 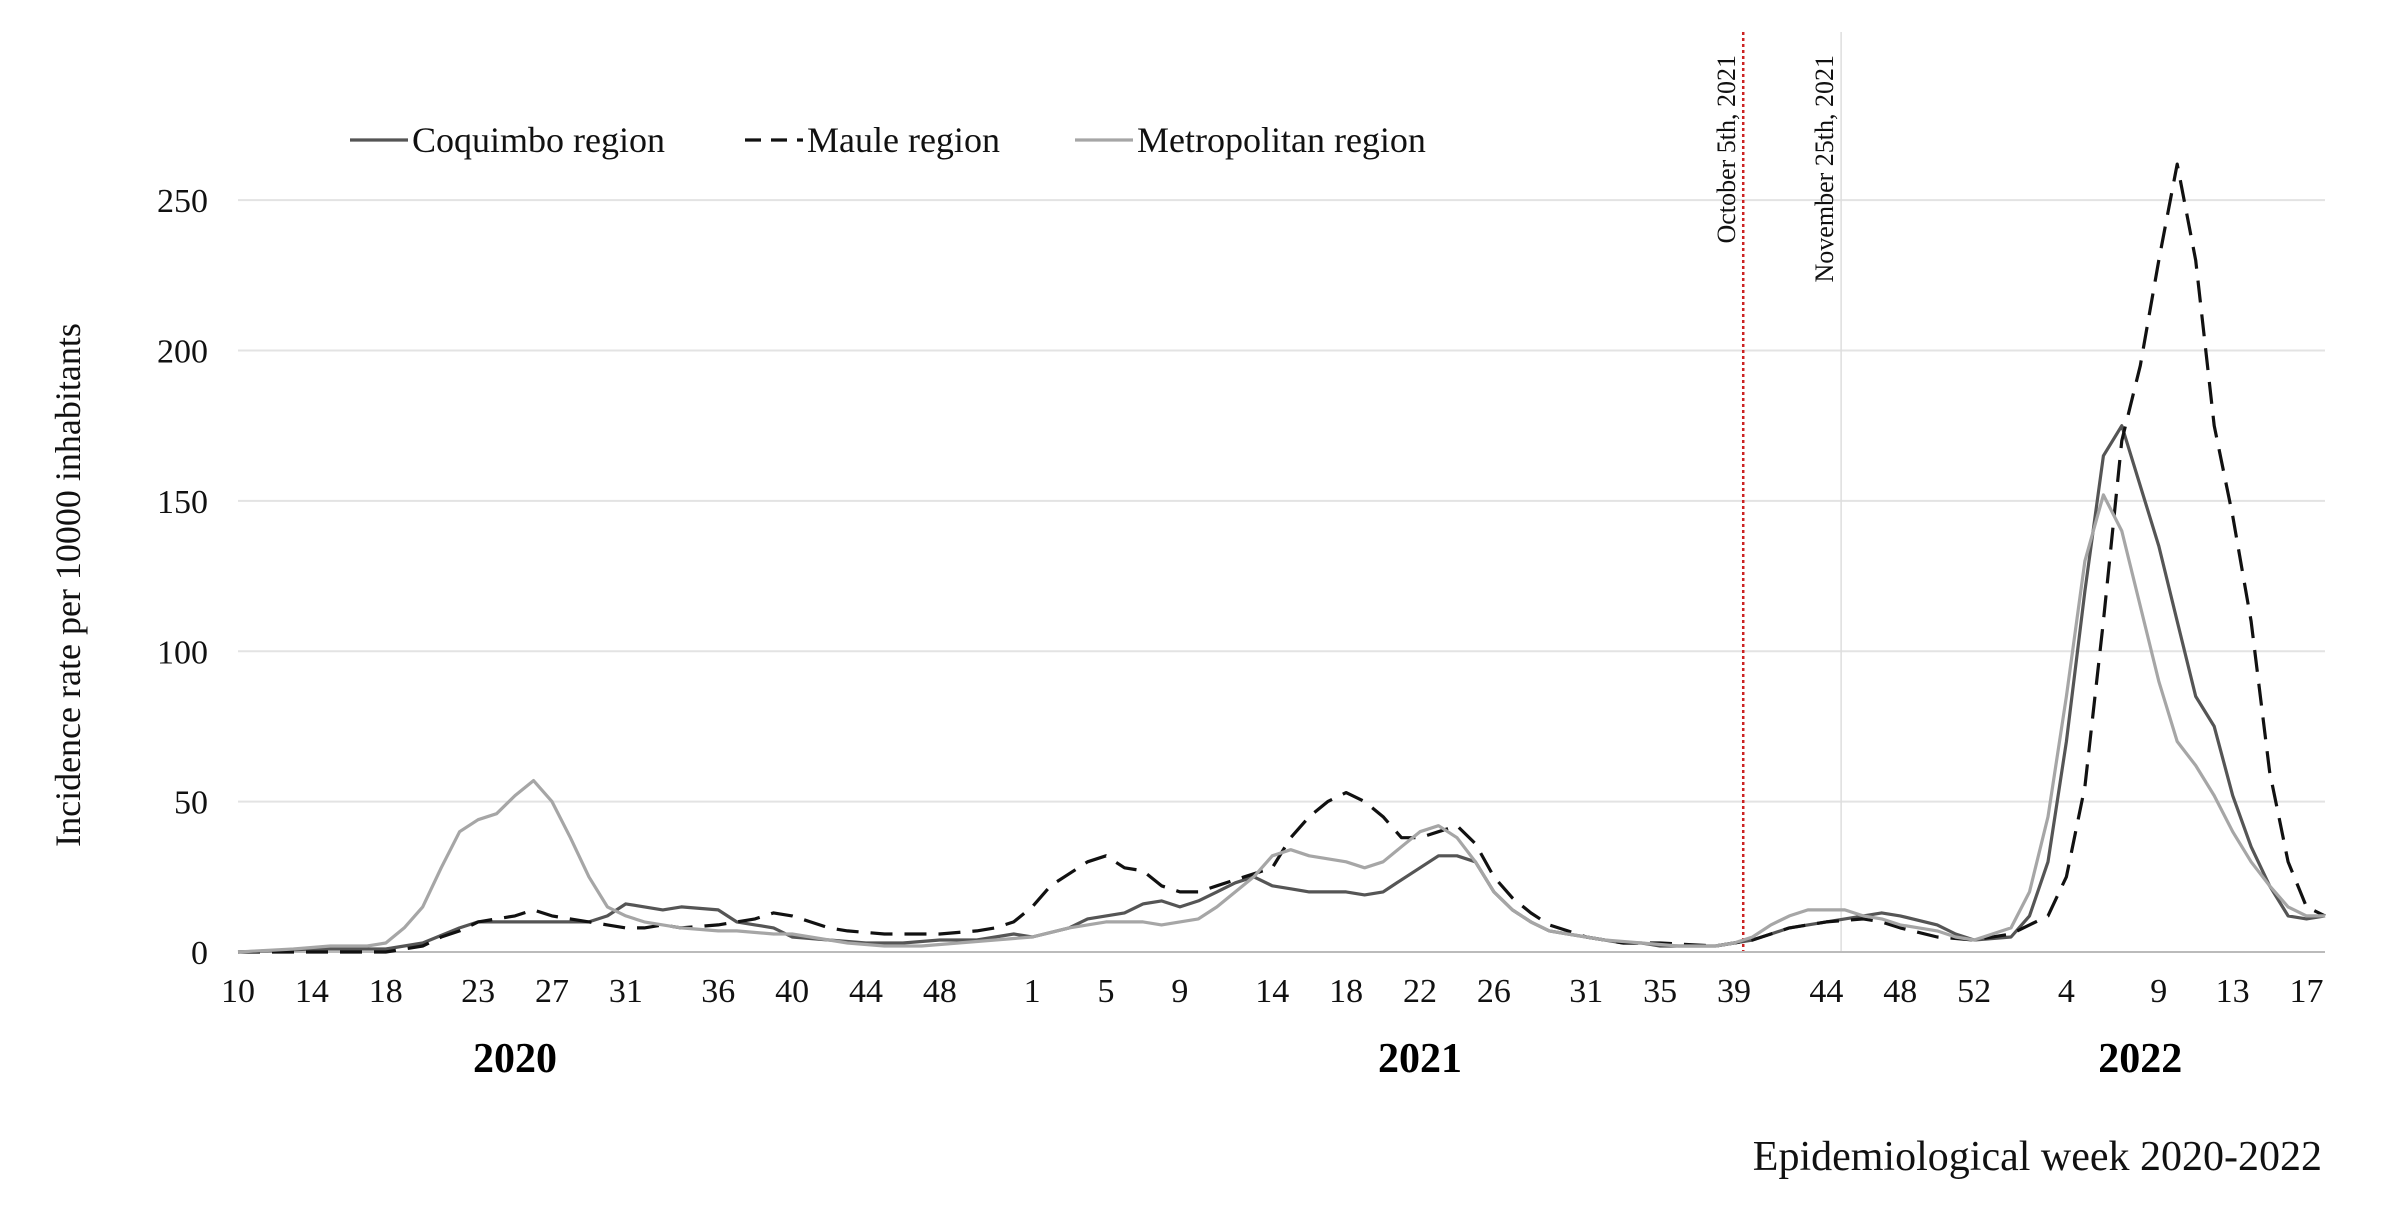 What do you see at coordinates (2233, 991) in the screenshot?
I see `x-tick-label: 13` at bounding box center [2233, 991].